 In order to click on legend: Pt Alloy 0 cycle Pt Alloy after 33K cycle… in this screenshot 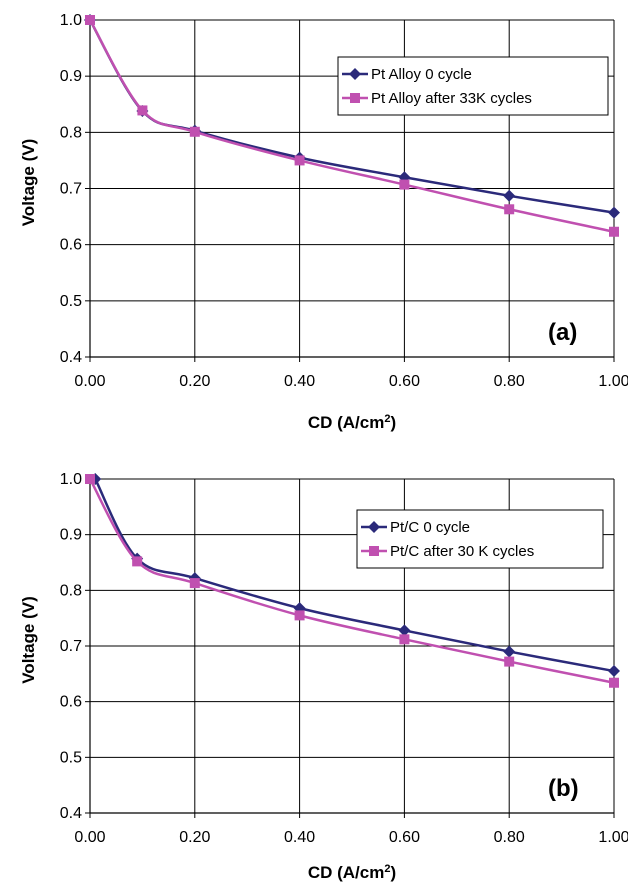, I will do `click(473, 86)`.